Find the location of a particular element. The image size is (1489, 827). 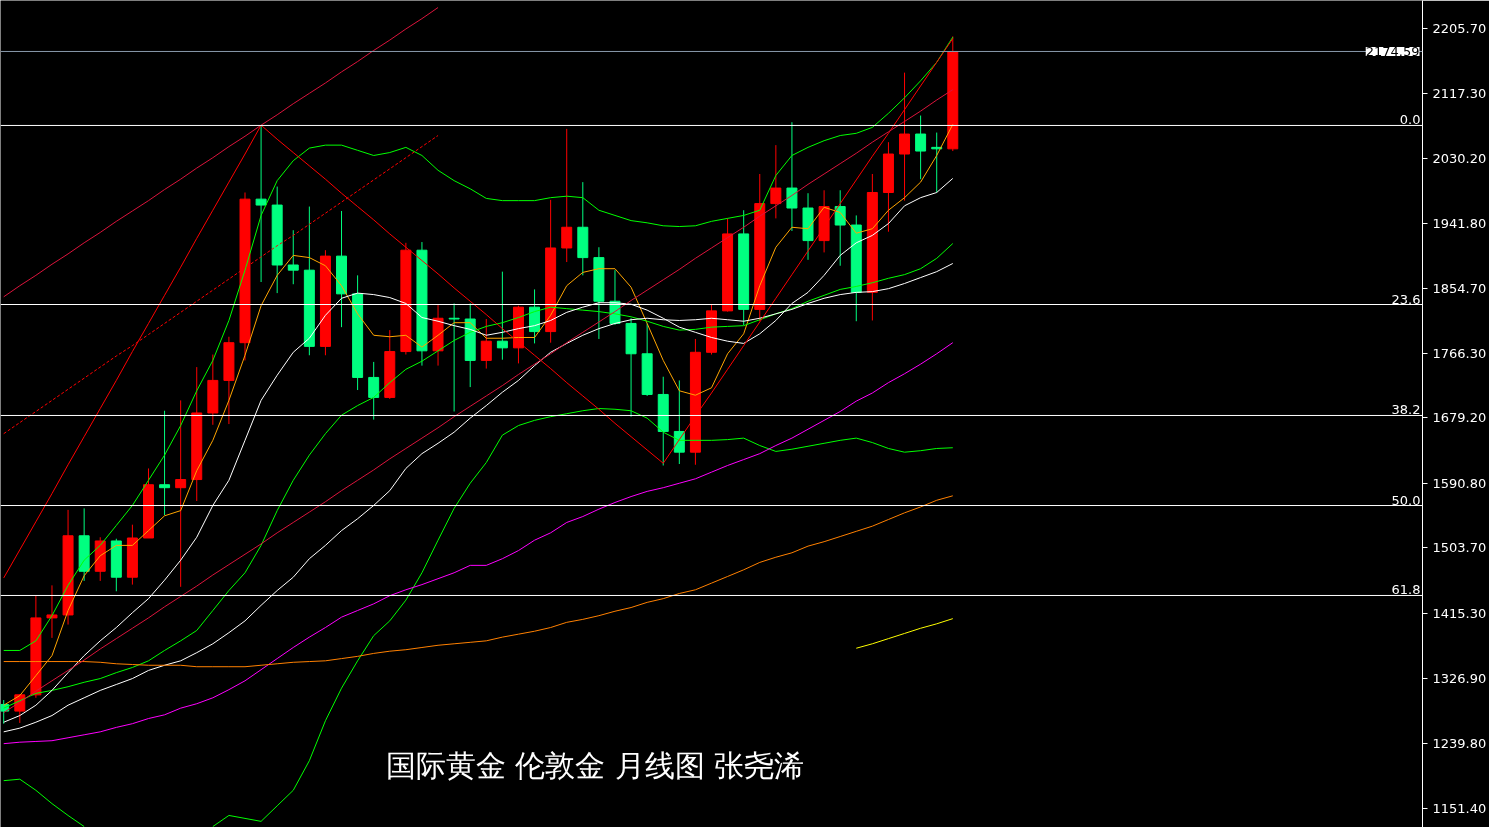

annotation: 61.8 is located at coordinates (1406, 590).